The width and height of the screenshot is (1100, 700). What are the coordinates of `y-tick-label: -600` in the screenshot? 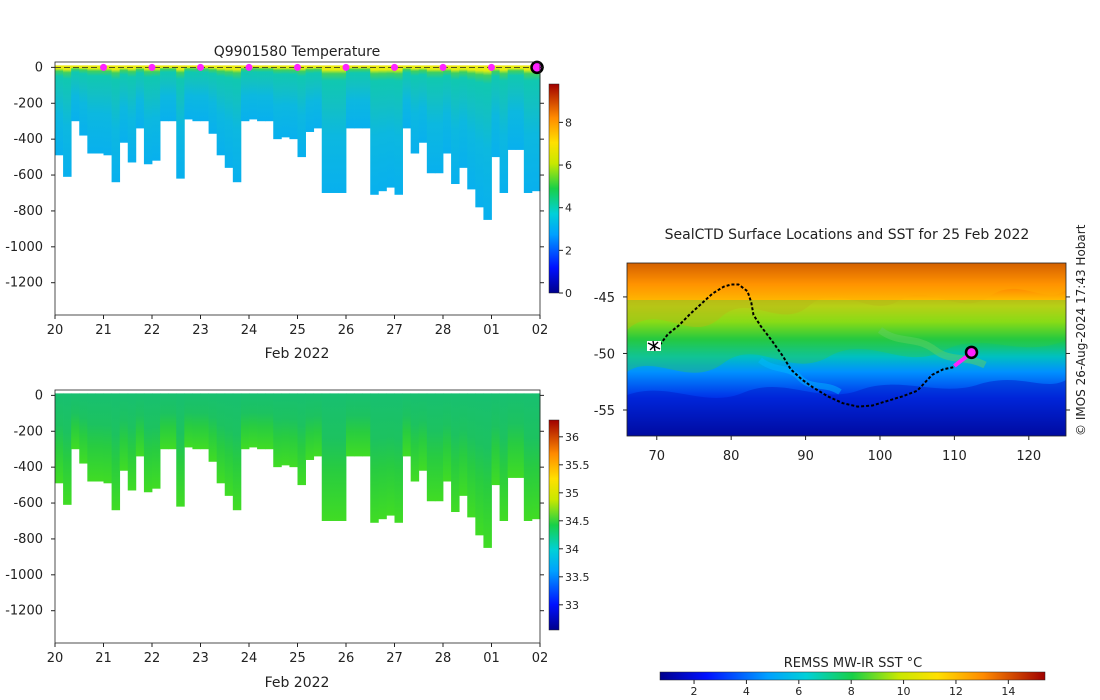 It's located at (28, 175).